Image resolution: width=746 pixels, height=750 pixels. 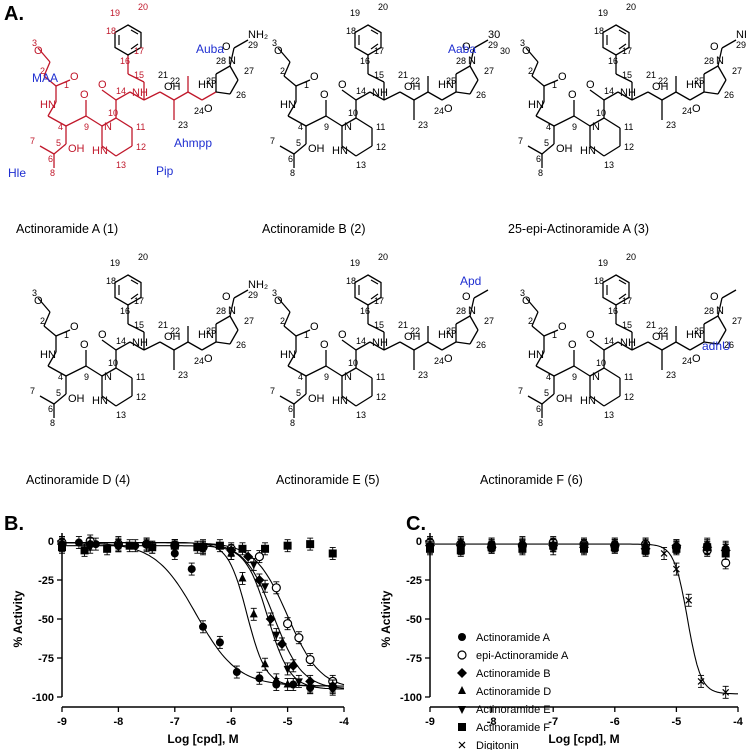 What do you see at coordinates (415, 81) in the screenshot?
I see `atom-number: 22` at bounding box center [415, 81].